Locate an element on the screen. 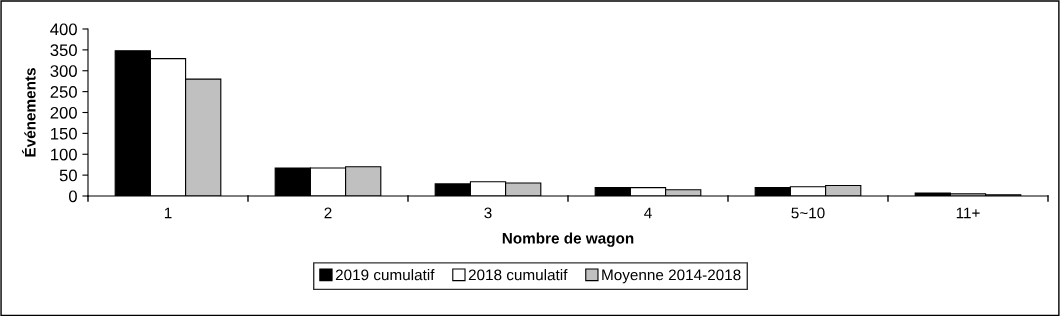 Image resolution: width=1061 pixels, height=316 pixels. y-tick-label: 250 is located at coordinates (63, 92).